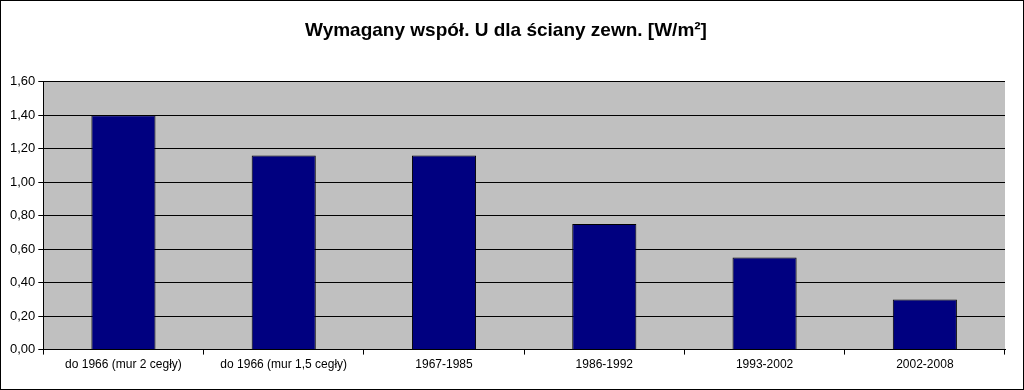  What do you see at coordinates (22, 315) in the screenshot?
I see `y-tick-label: 0,20` at bounding box center [22, 315].